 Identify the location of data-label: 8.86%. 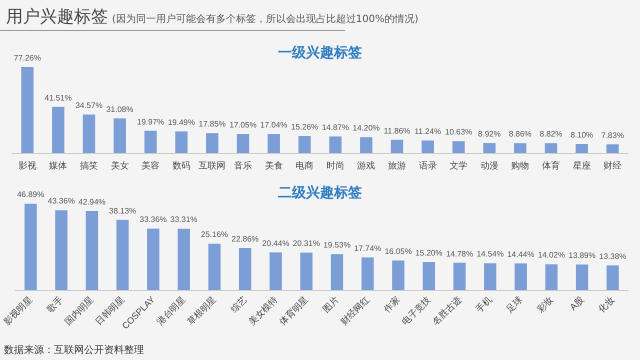
(520, 134).